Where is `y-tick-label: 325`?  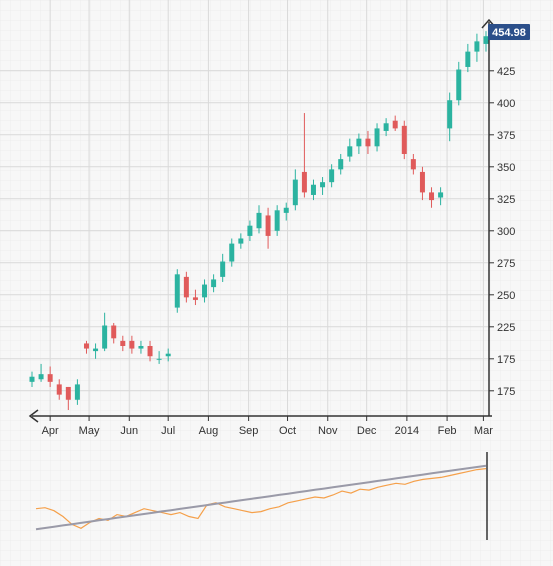
y-tick-label: 325 is located at coordinates (506, 200).